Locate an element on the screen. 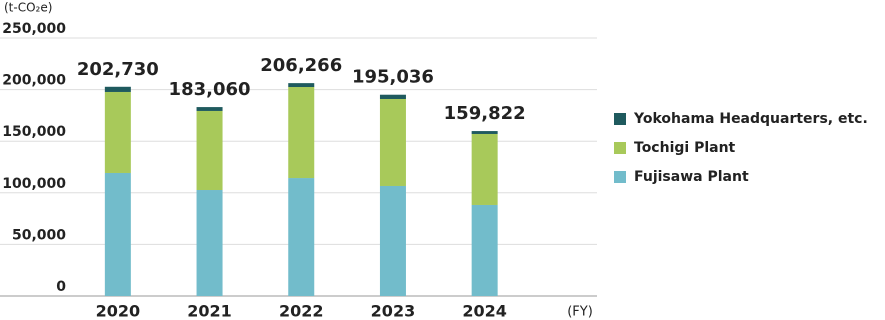 The height and width of the screenshot is (320, 885). x-unit-label: (FY) is located at coordinates (580, 312).